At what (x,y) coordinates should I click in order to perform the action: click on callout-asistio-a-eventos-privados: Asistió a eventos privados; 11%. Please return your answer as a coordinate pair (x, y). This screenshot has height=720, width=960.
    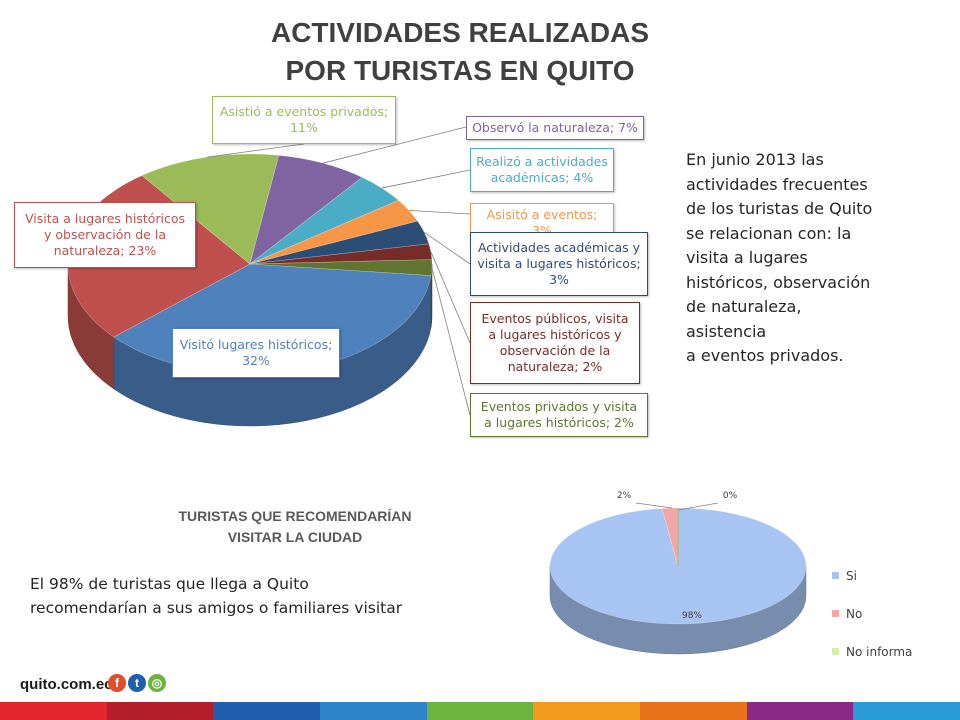
    Looking at the image, I should click on (304, 120).